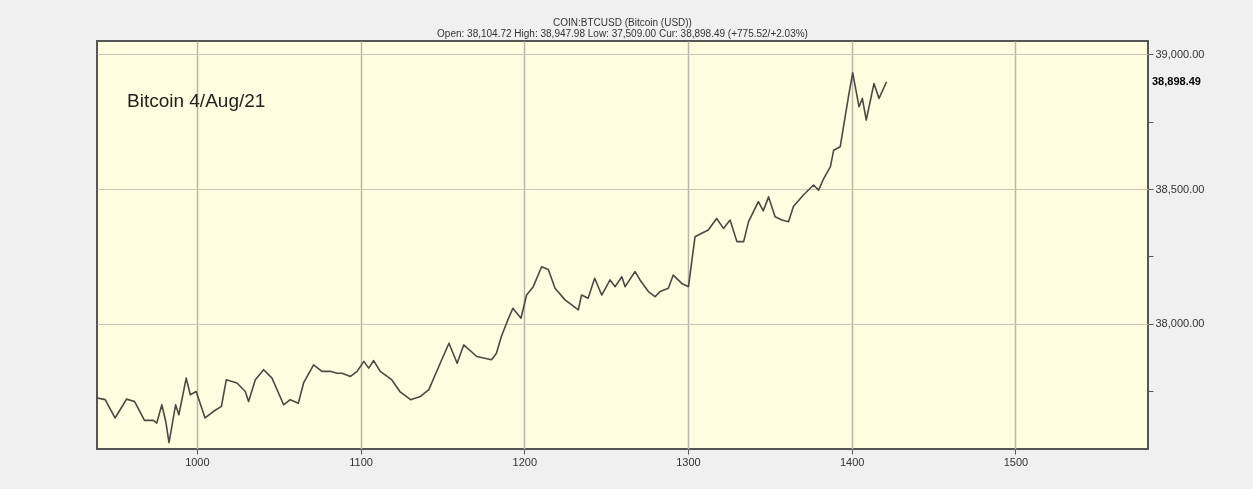 The width and height of the screenshot is (1253, 489). I want to click on x-tick-label: 1200, so click(525, 461).